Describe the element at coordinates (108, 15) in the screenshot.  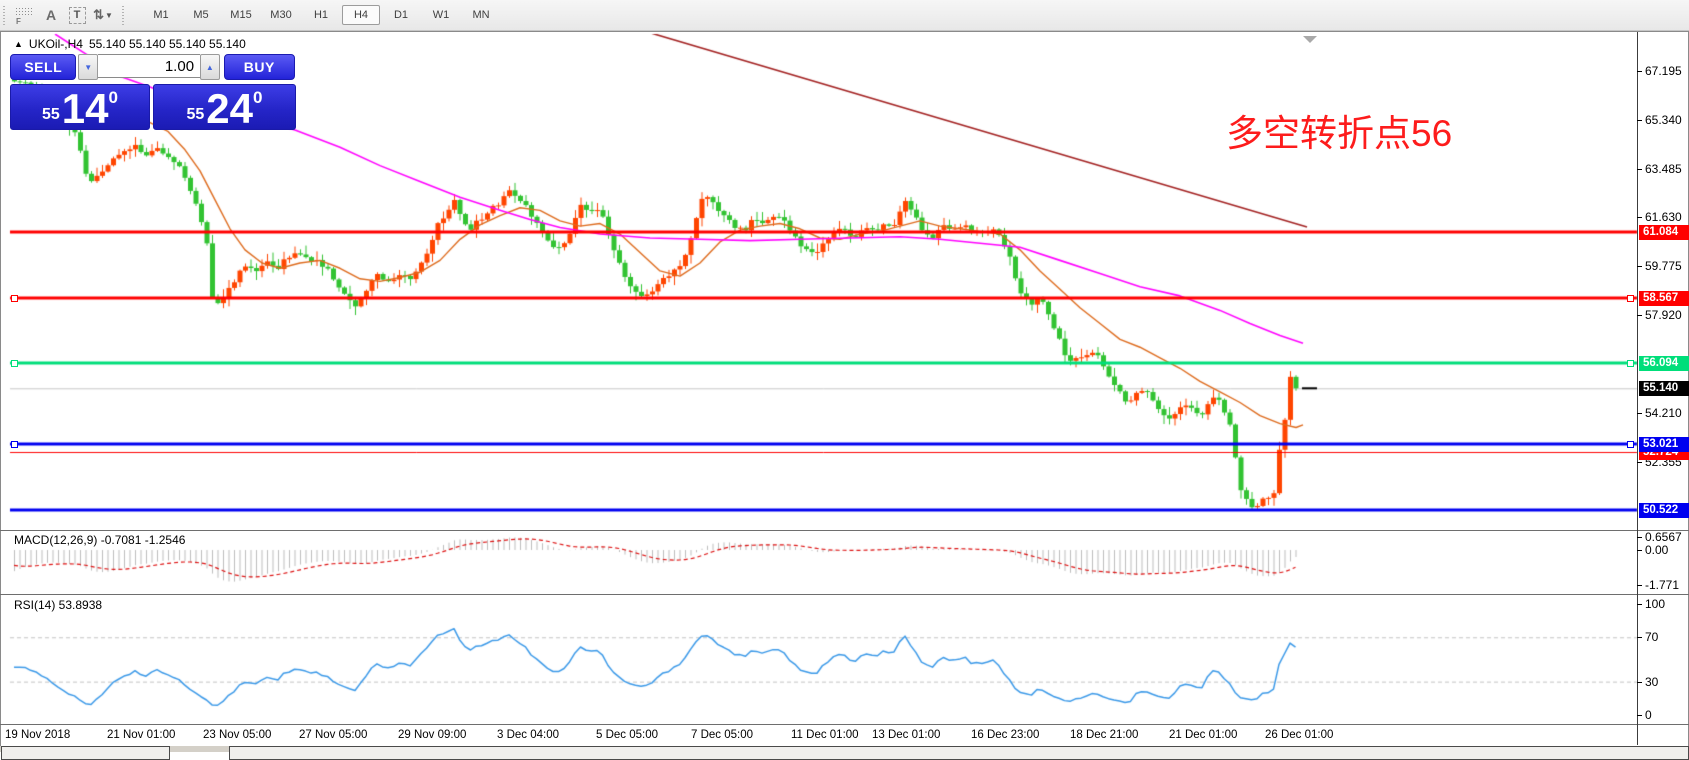
I see `dropdown-caret-icon: ▼` at that location.